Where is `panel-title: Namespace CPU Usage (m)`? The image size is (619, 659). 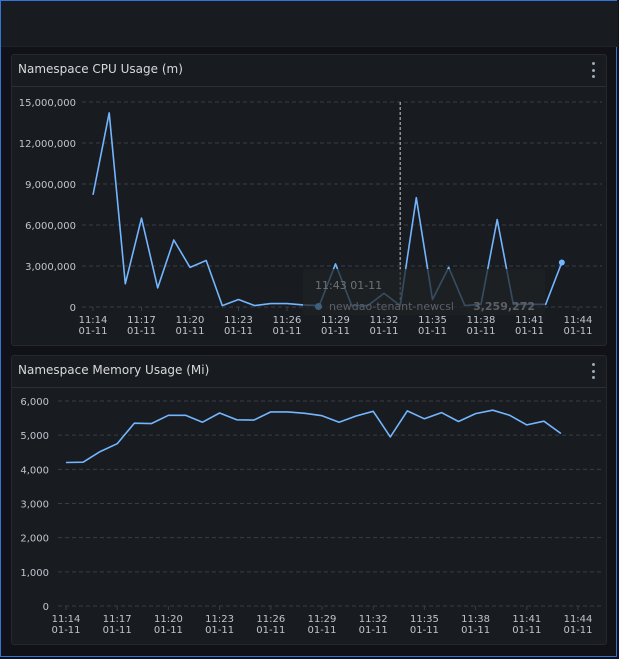 panel-title: Namespace CPU Usage (m) is located at coordinates (100, 69).